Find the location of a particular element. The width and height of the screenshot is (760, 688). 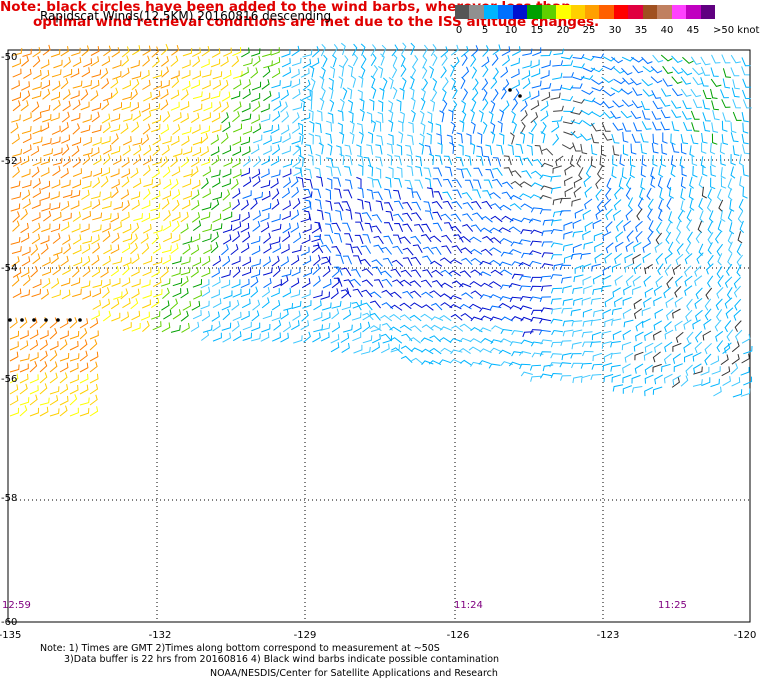

contamination-dot is located at coordinates (34, 320).